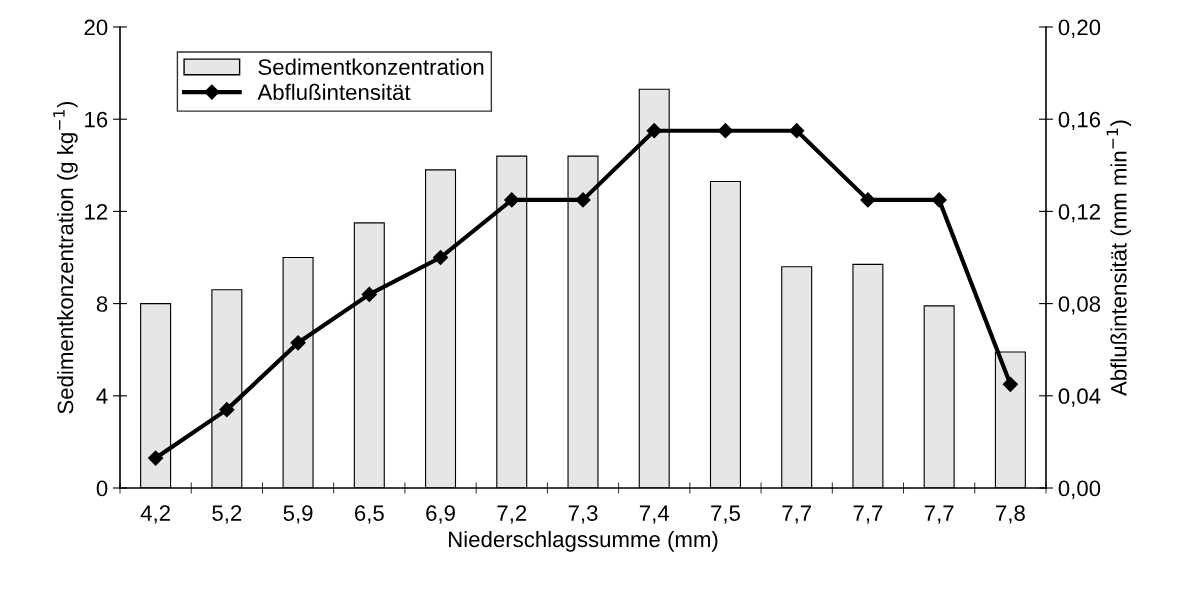 Image resolution: width=1184 pixels, height=602 pixels. What do you see at coordinates (102, 304) in the screenshot?
I see `y-tick-label: 8` at bounding box center [102, 304].